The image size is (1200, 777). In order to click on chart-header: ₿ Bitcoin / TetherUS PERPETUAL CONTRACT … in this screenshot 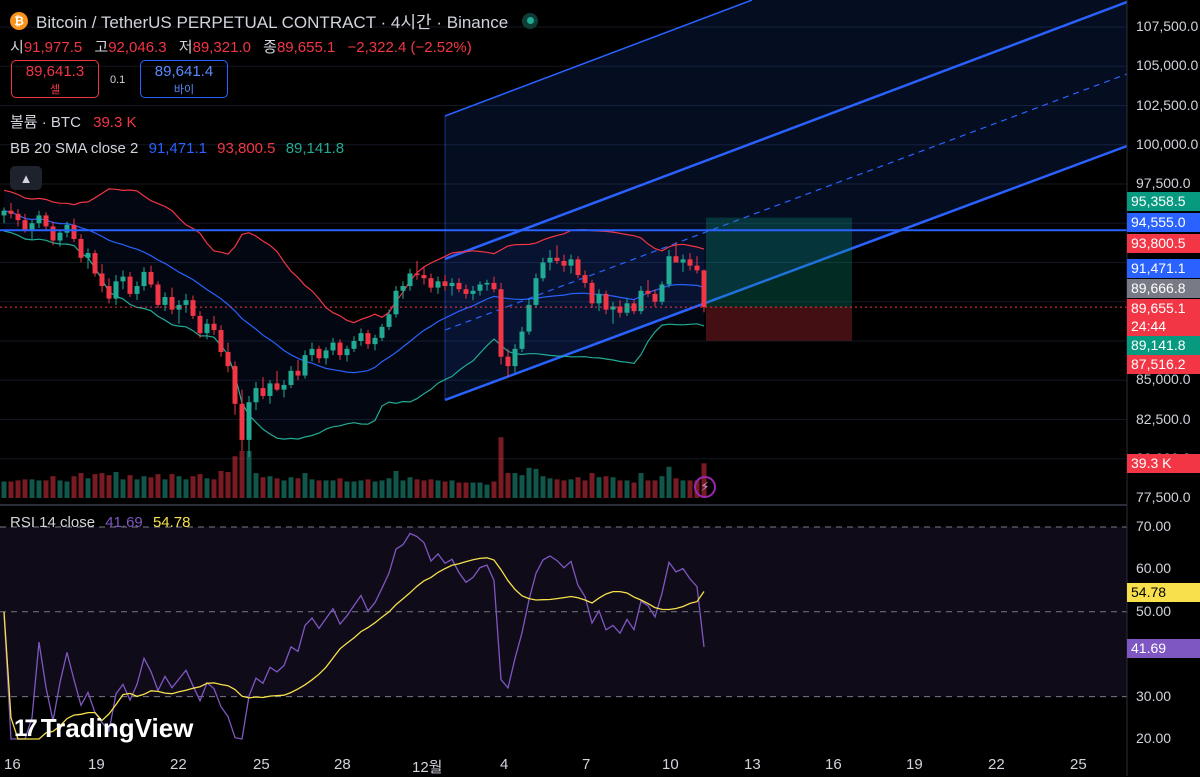, I will do `click(274, 20)`.